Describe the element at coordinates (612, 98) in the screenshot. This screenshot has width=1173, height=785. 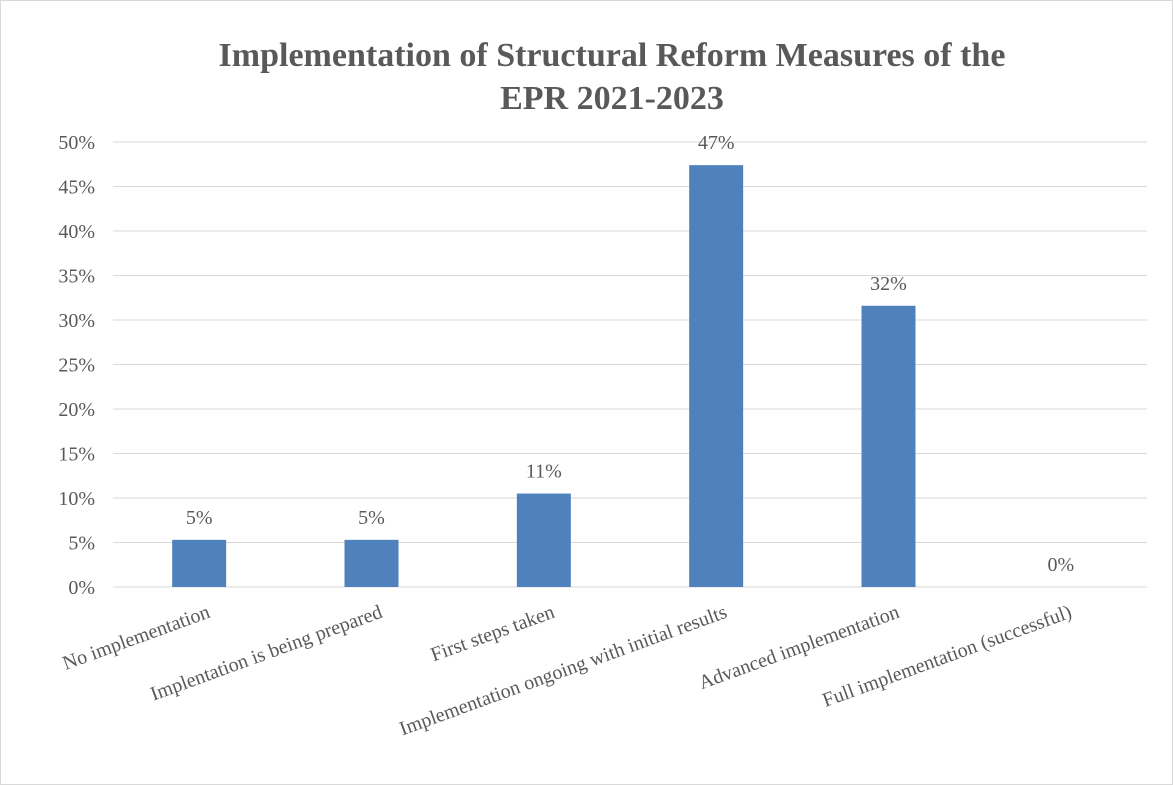
I see `chart-title-line-2: EPR 2021-2023` at that location.